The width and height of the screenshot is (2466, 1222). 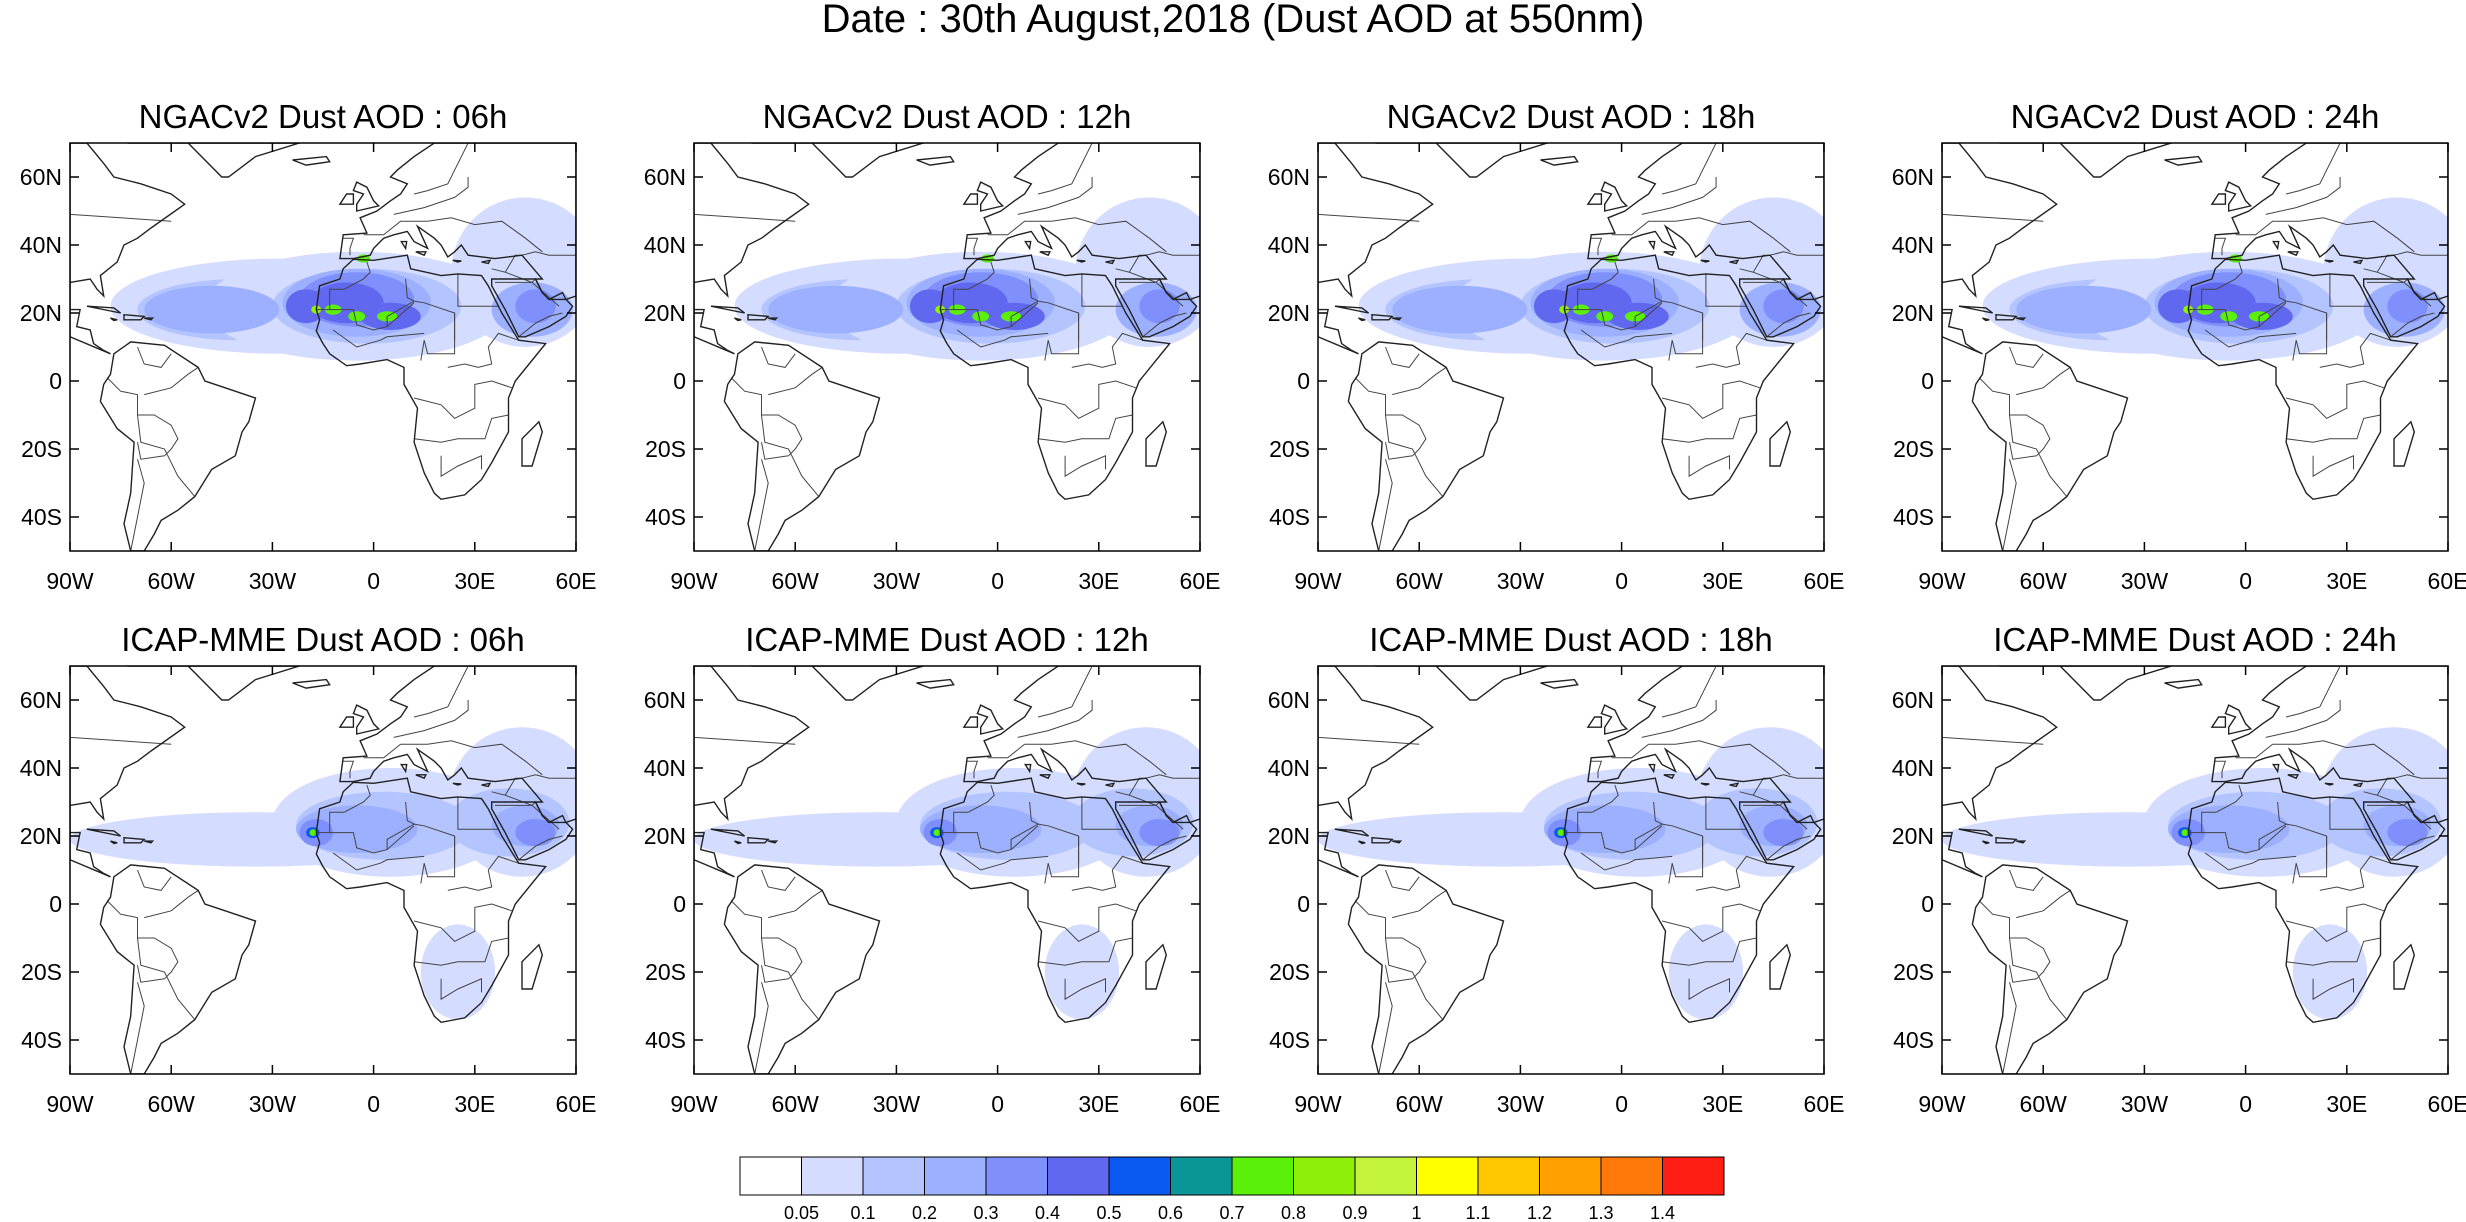 I want to click on y-tick-label: 60N, so click(x=665, y=177).